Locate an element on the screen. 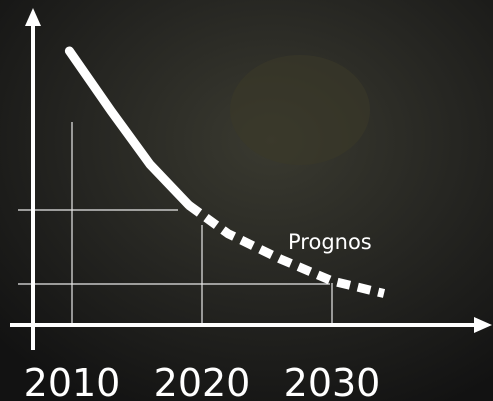 The height and width of the screenshot is (401, 493). x-axis-arrow is located at coordinates (483, 325).